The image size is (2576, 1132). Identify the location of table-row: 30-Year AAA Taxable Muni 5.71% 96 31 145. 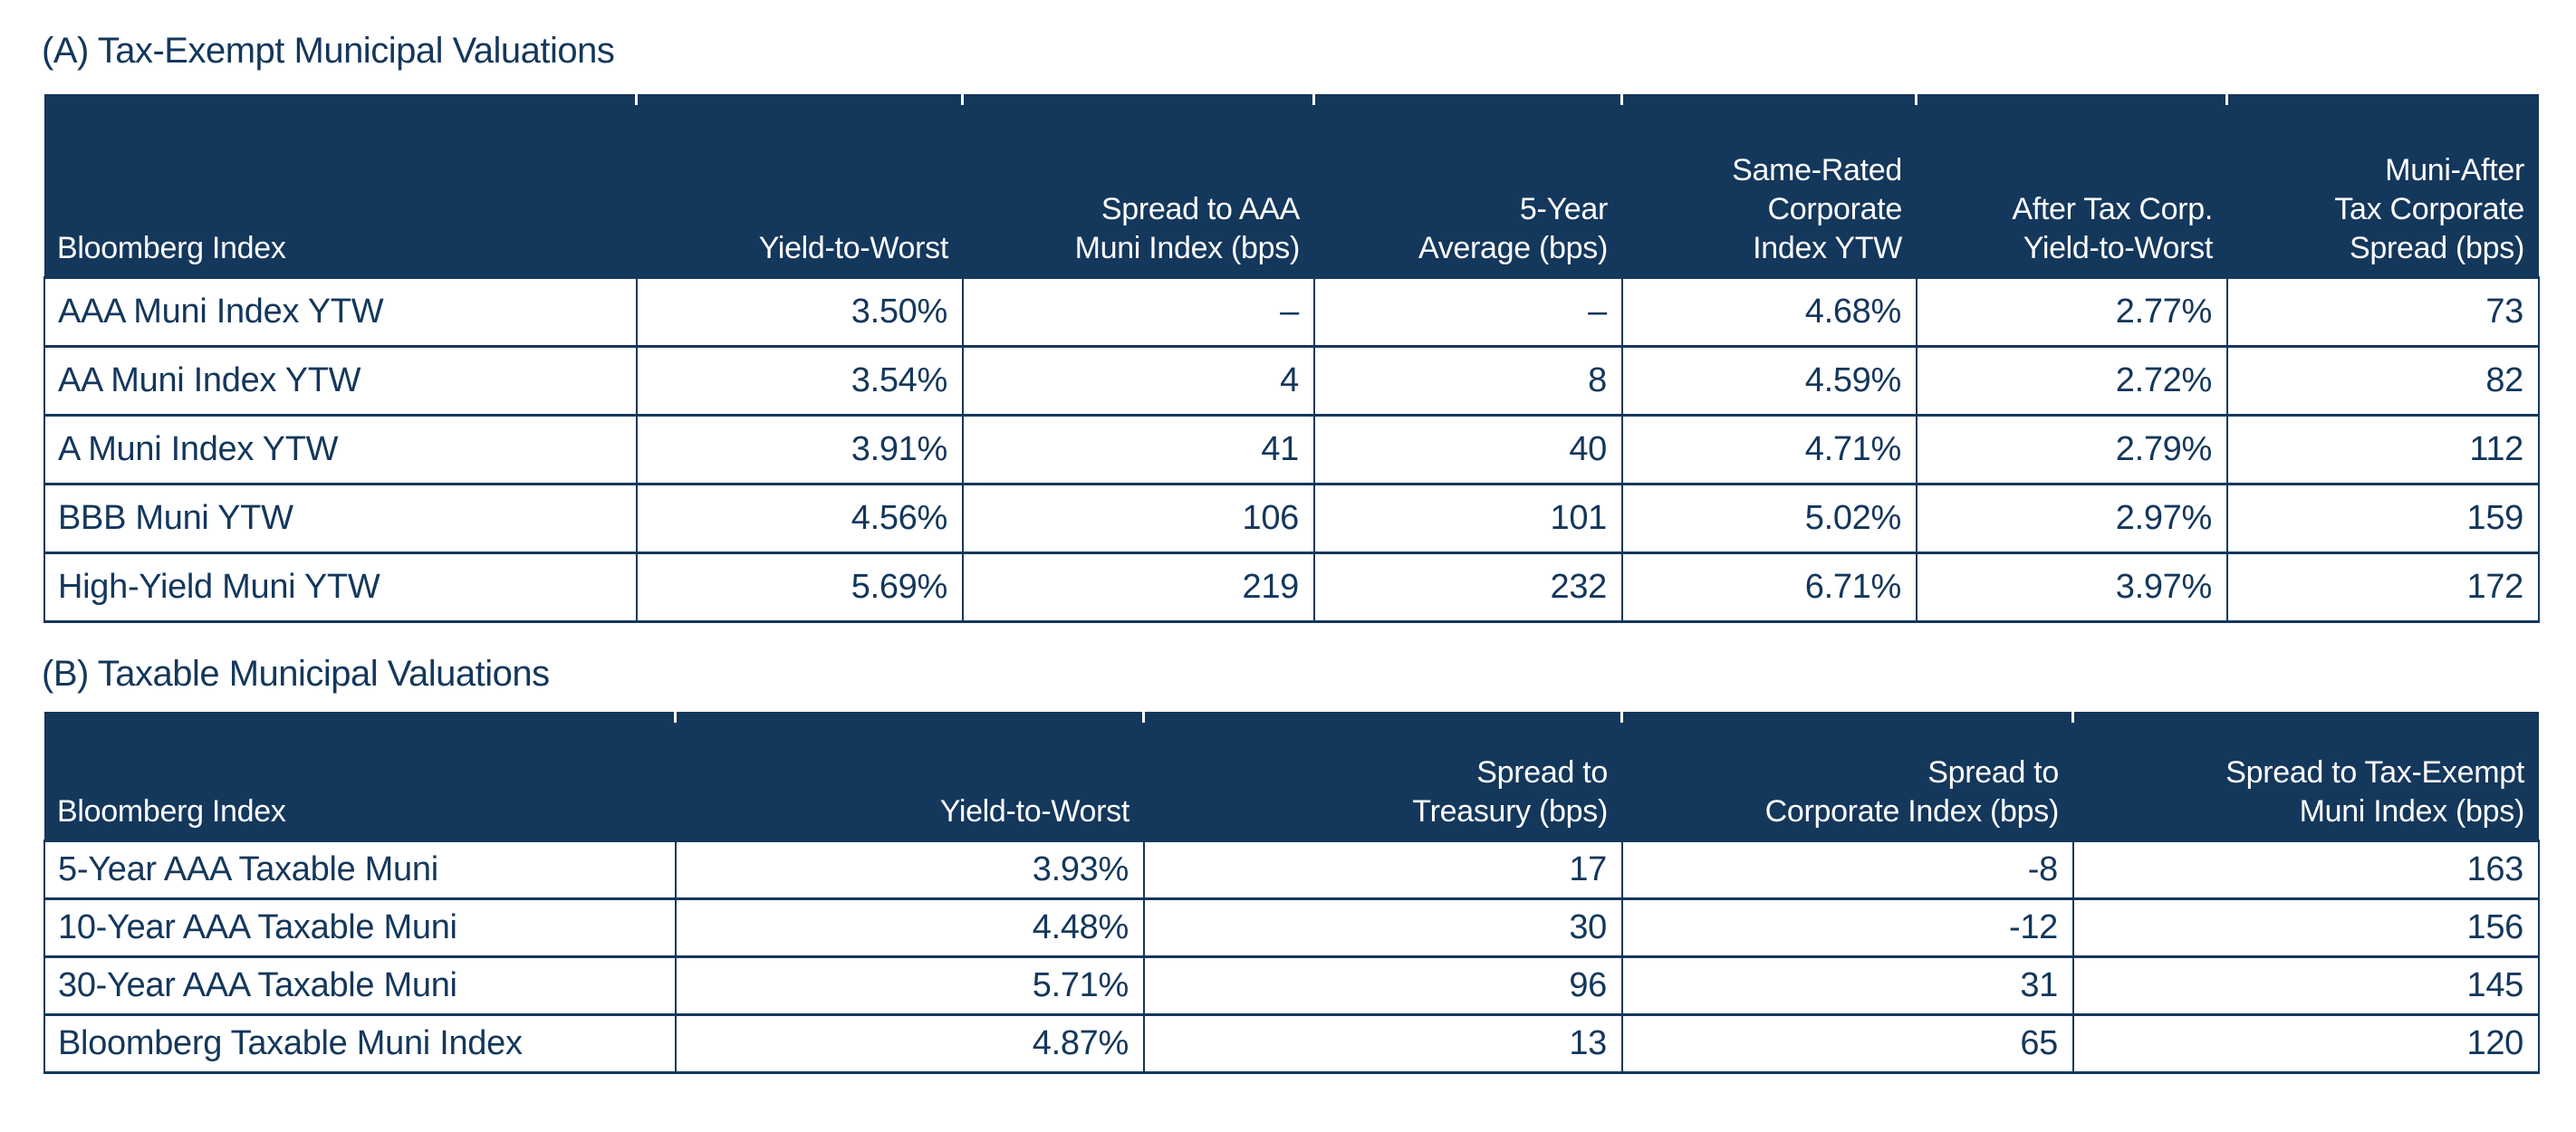
(1291, 986).